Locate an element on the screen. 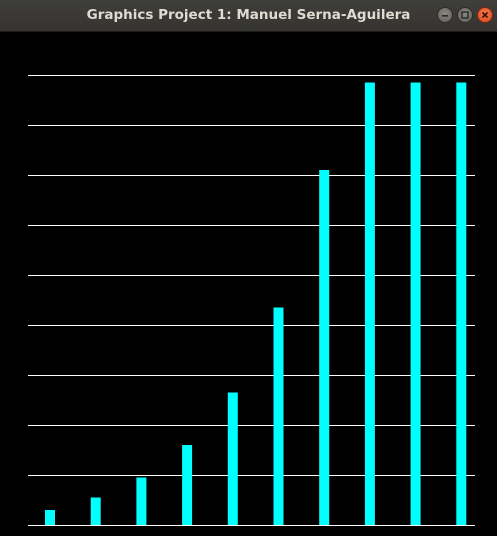 The image size is (497, 536). maximize-button is located at coordinates (465, 15).